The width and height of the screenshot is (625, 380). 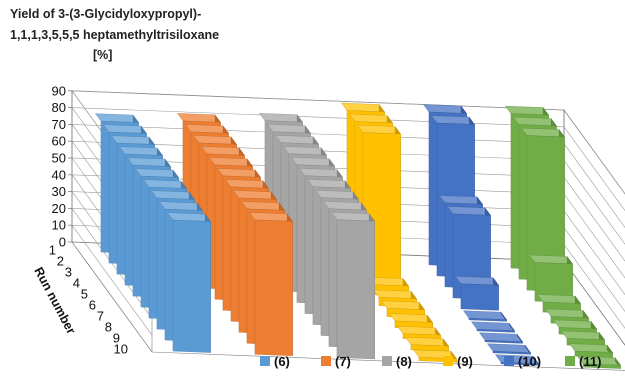 What do you see at coordinates (84, 294) in the screenshot?
I see `run-tick-label: 5` at bounding box center [84, 294].